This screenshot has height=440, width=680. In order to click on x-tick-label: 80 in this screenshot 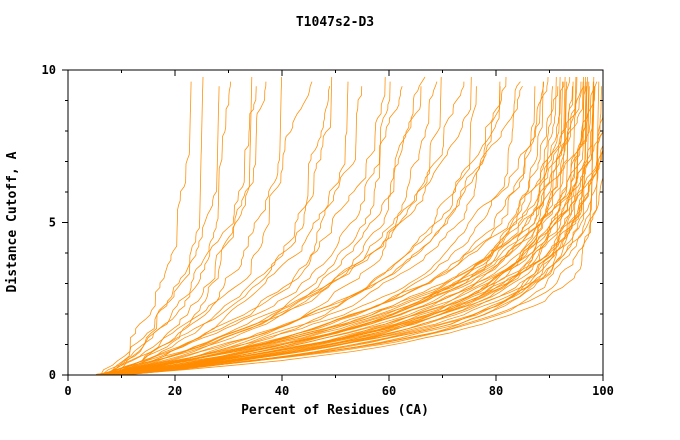, I will do `click(496, 391)`.